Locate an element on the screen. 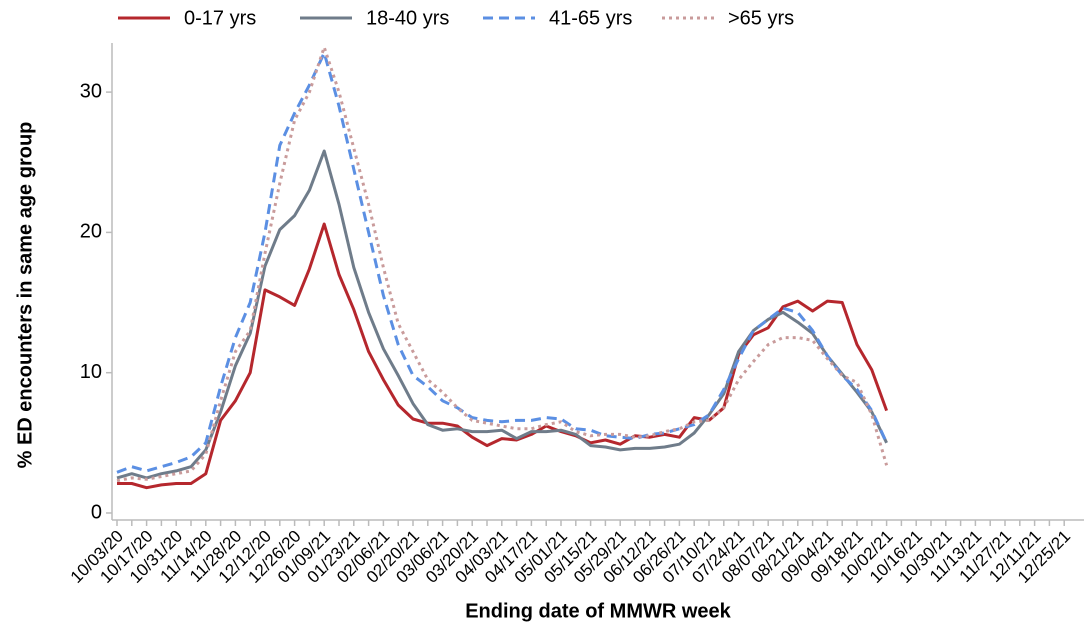 The image size is (1086, 630). y-tick-label: 0 is located at coordinates (96, 512).